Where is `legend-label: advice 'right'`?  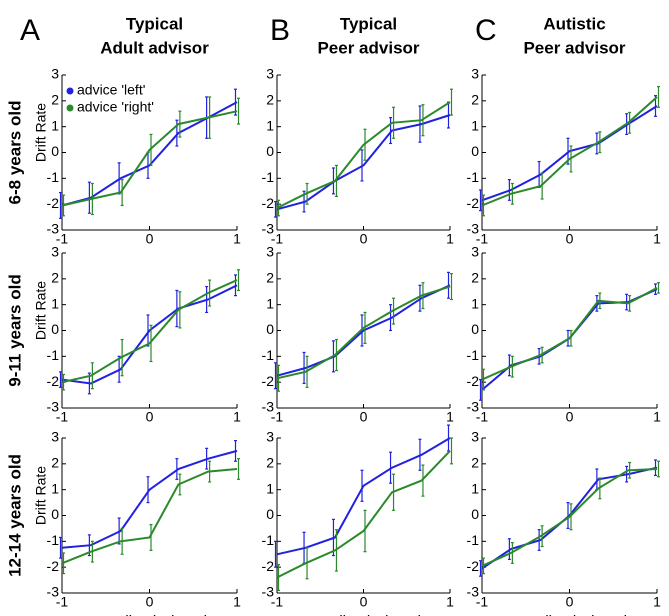 legend-label: advice 'right' is located at coordinates (115, 107).